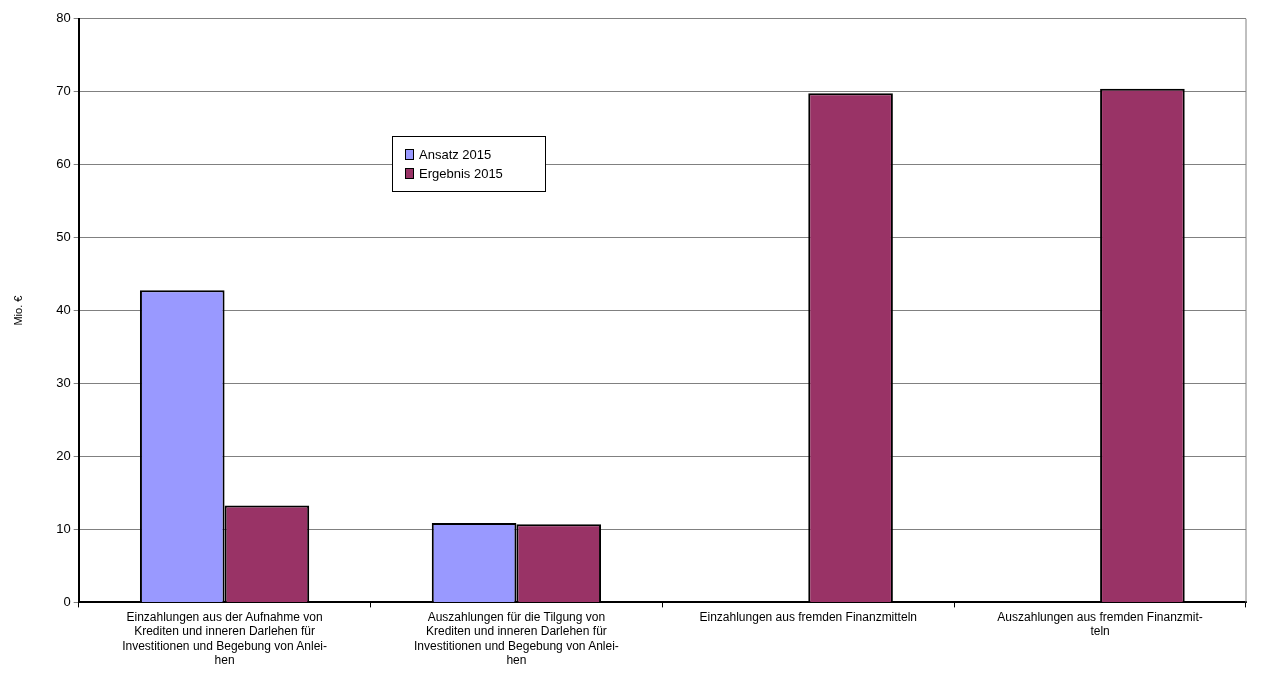 This screenshot has width=1262, height=679. Describe the element at coordinates (461, 173) in the screenshot. I see `legend-label: Ergebnis 2015` at that location.